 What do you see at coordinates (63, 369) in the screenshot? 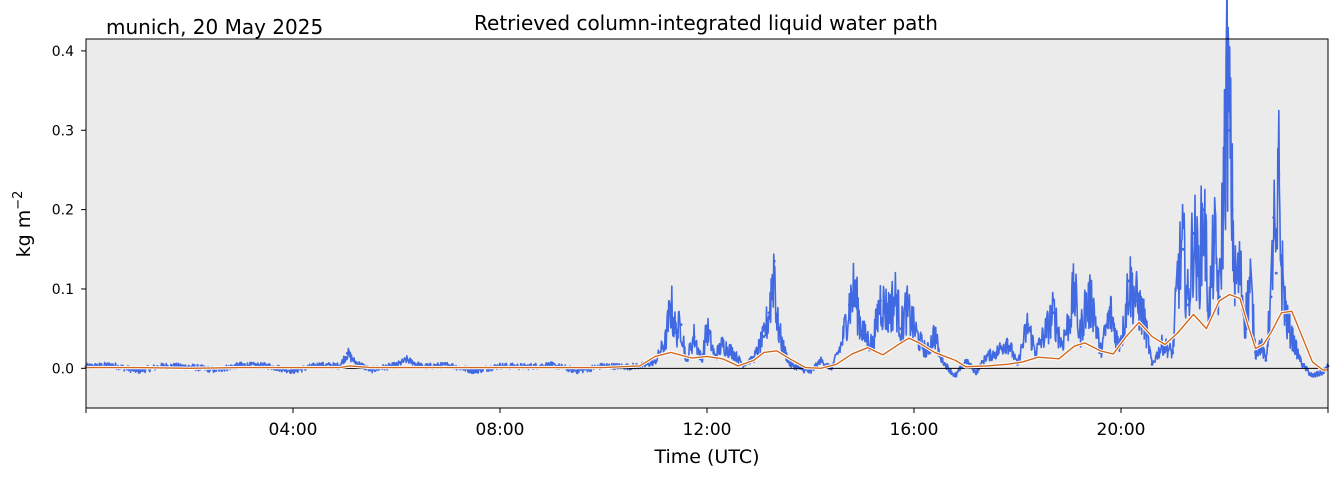
I see `y-tick-label: 0.0` at bounding box center [63, 369].